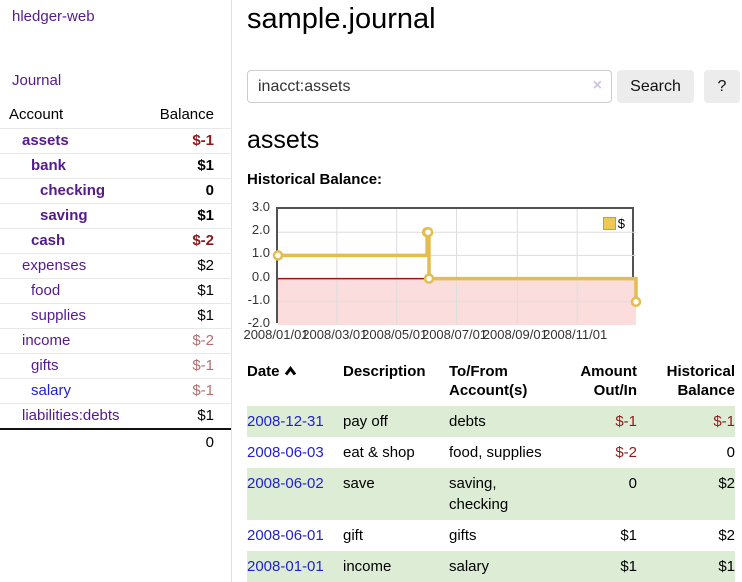 The image size is (742, 582). Describe the element at coordinates (209, 190) in the screenshot. I see `account-balance: 0` at that location.